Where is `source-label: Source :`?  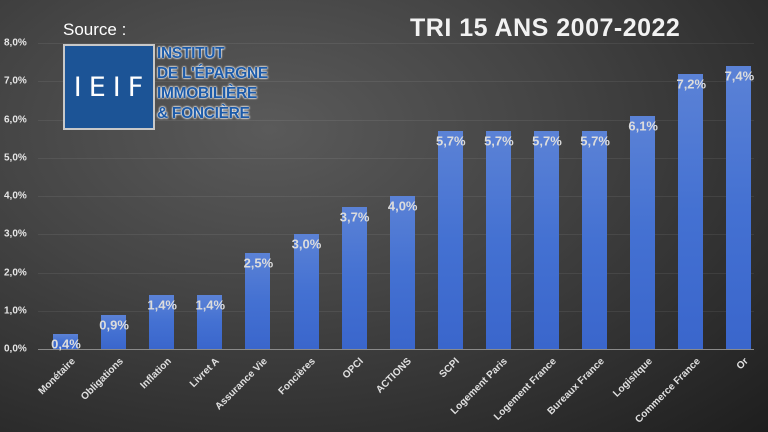
source-label: Source : is located at coordinates (95, 29).